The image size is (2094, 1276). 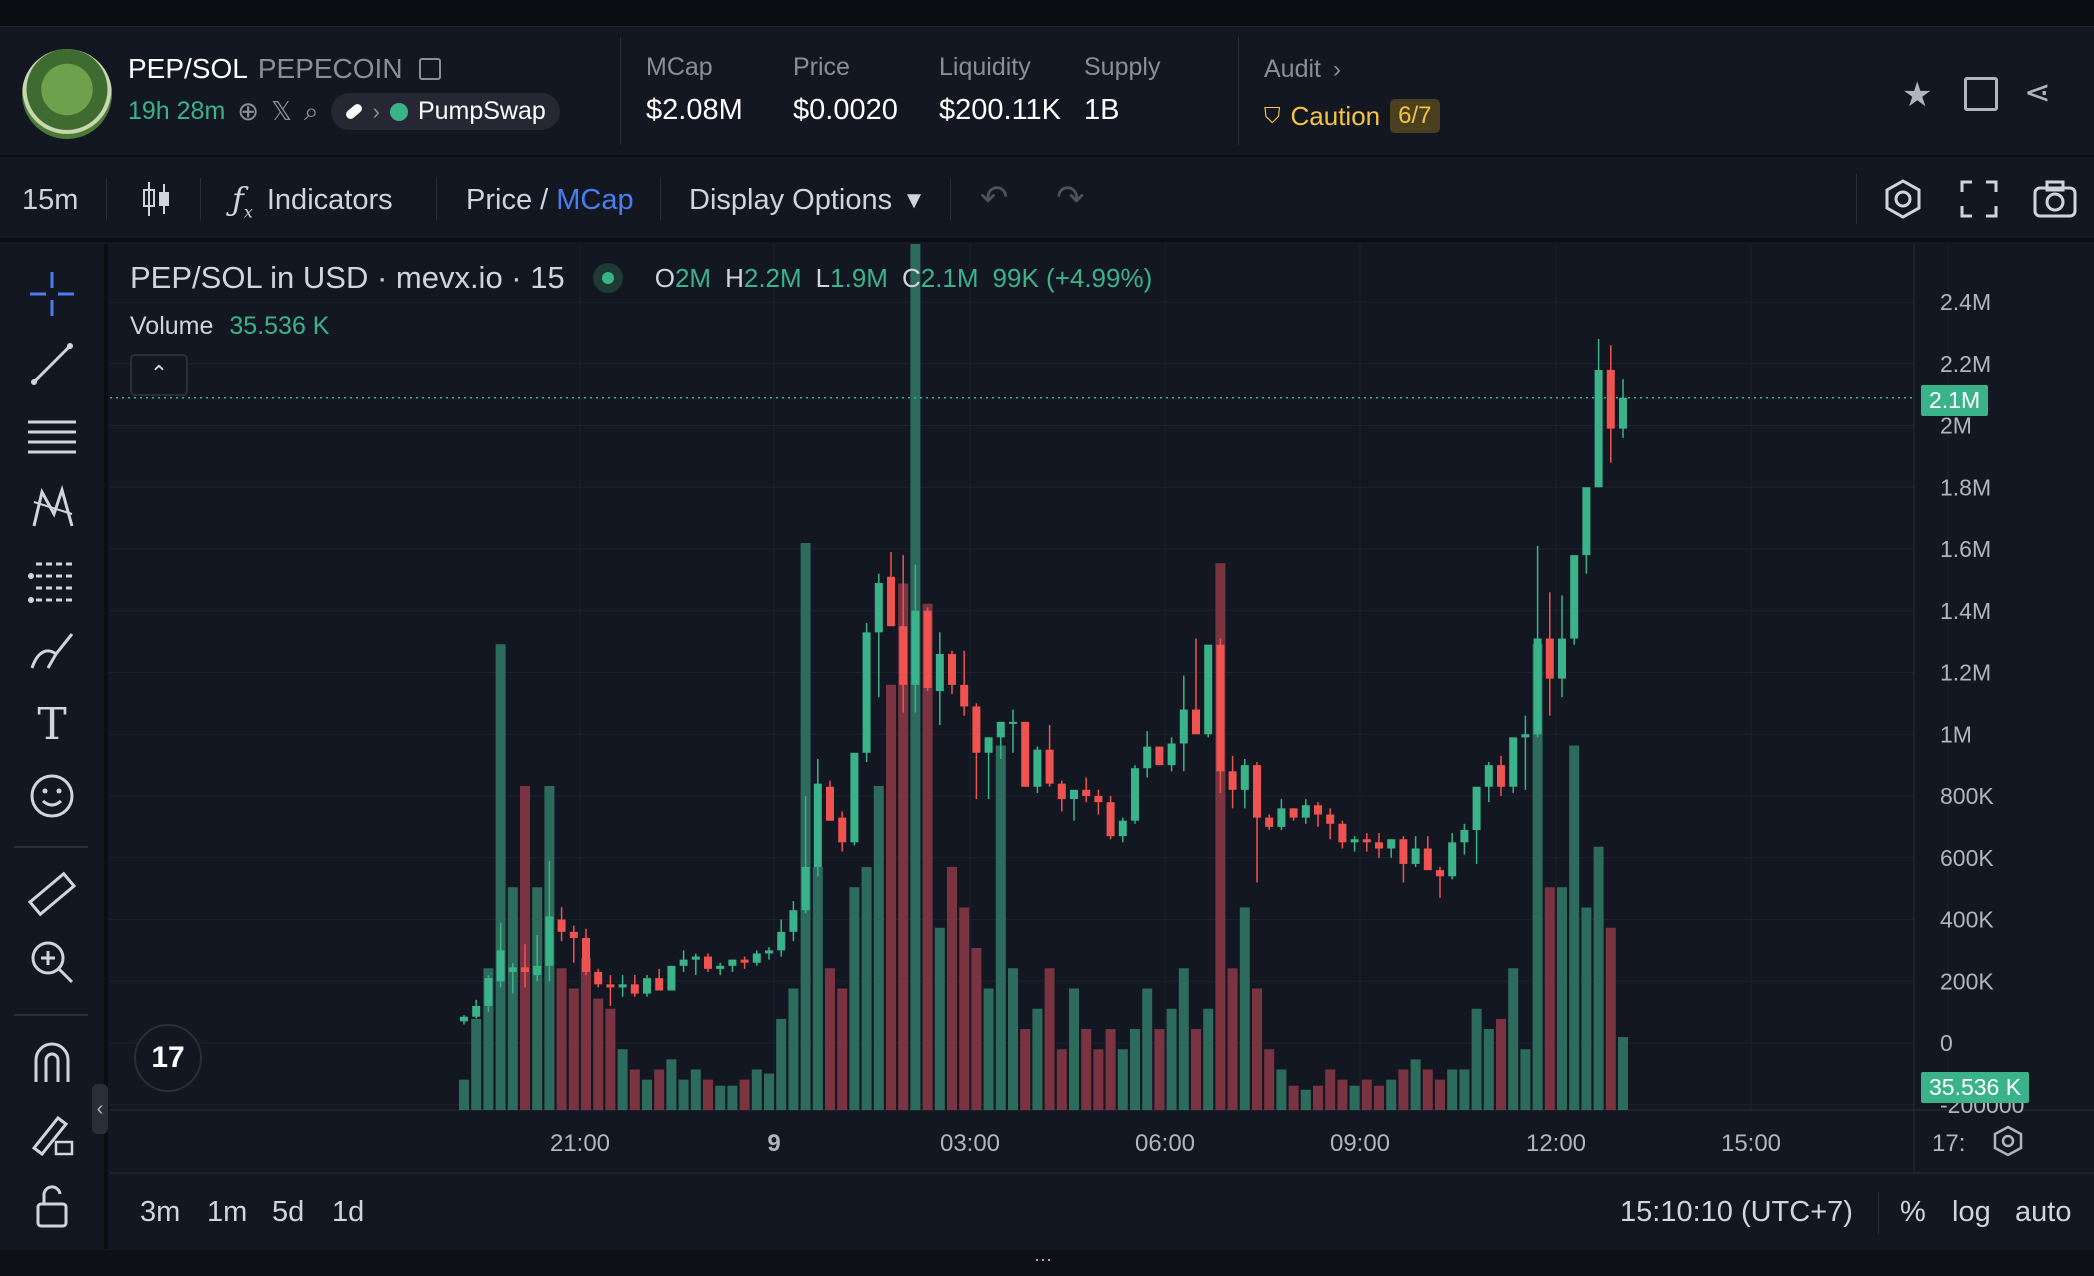 I want to click on magnet-icon, so click(x=52, y=1062).